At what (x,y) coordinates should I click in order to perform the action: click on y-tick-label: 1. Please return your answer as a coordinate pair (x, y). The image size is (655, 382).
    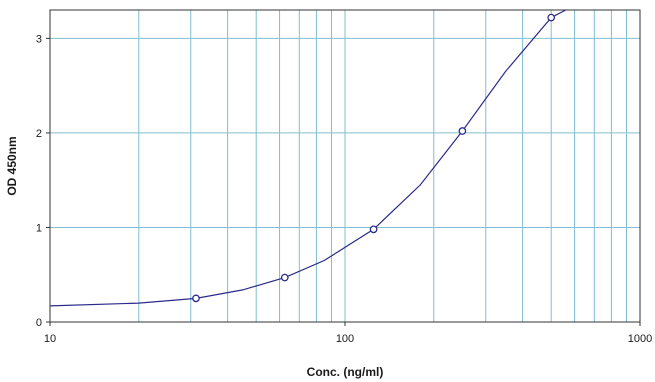
    Looking at the image, I should click on (39, 228).